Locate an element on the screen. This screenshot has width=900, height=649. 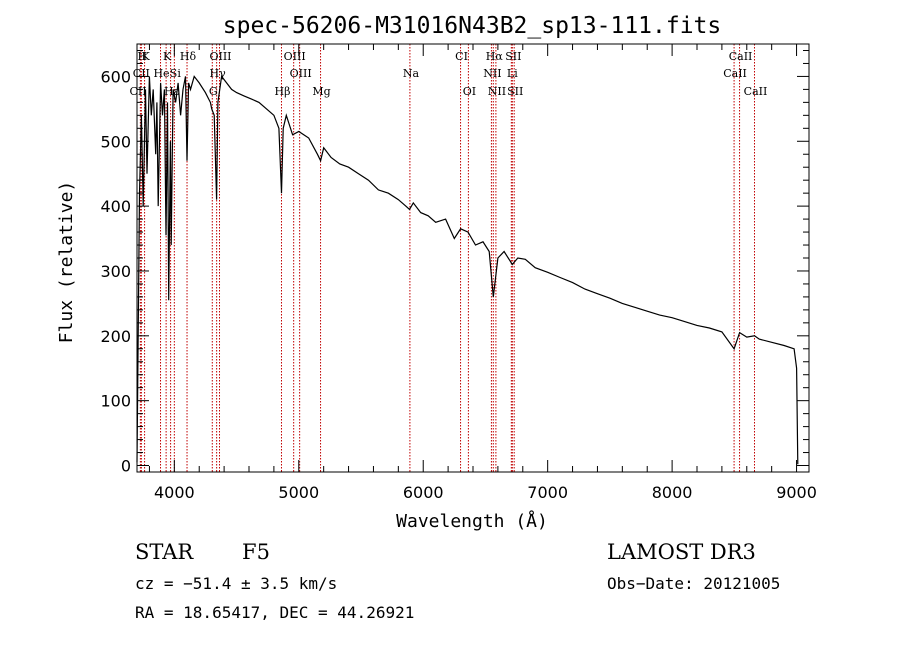
y-tick-label-6: 600 is located at coordinates (115, 76).